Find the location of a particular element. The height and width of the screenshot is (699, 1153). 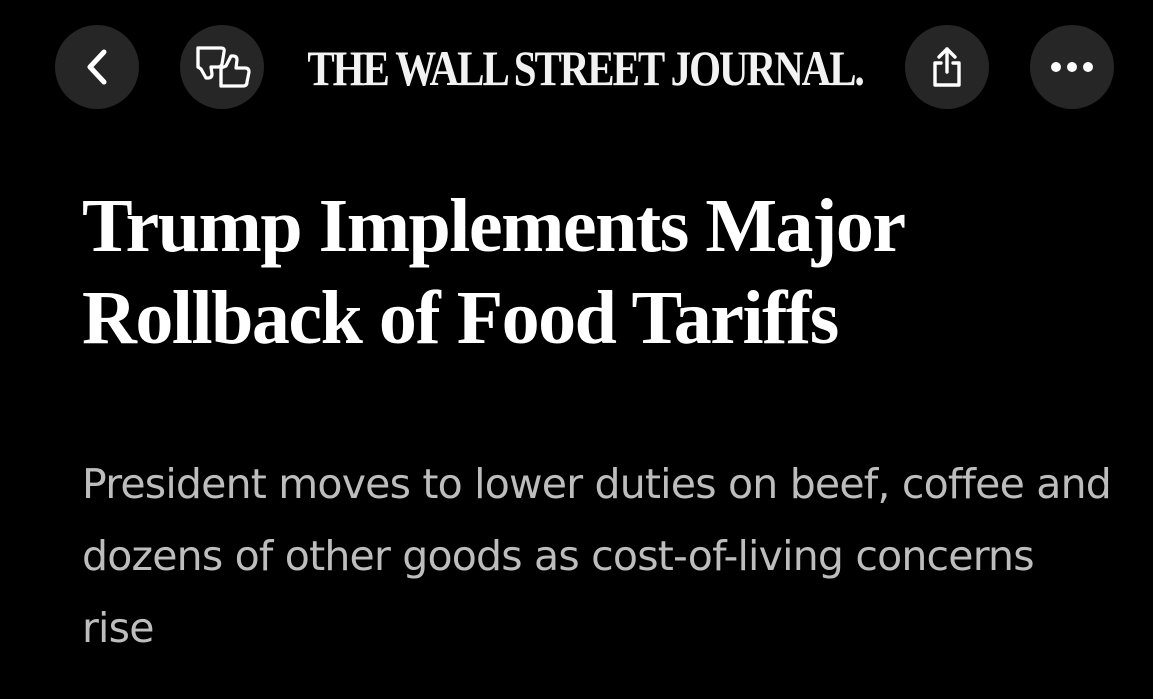

share-button is located at coordinates (947, 67).